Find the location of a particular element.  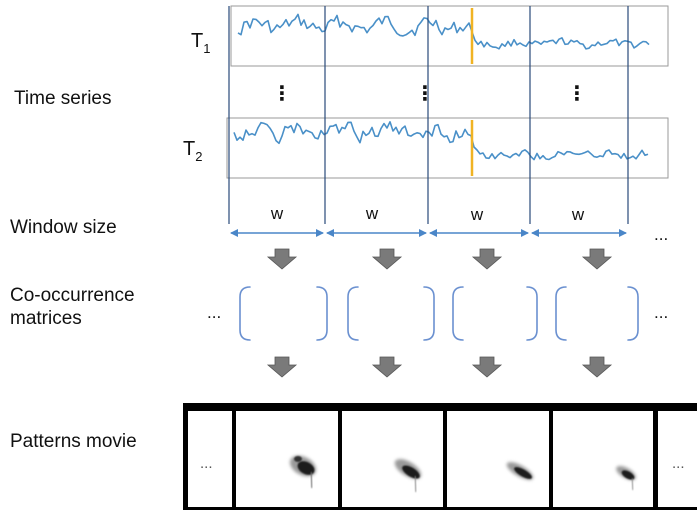

series-label-t1: T1 is located at coordinates (200, 43).